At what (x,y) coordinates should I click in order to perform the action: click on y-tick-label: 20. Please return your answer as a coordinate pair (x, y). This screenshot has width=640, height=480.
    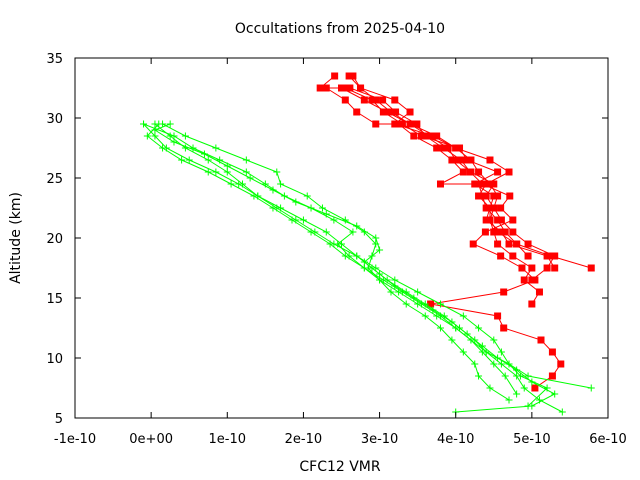
    Looking at the image, I should click on (54, 239).